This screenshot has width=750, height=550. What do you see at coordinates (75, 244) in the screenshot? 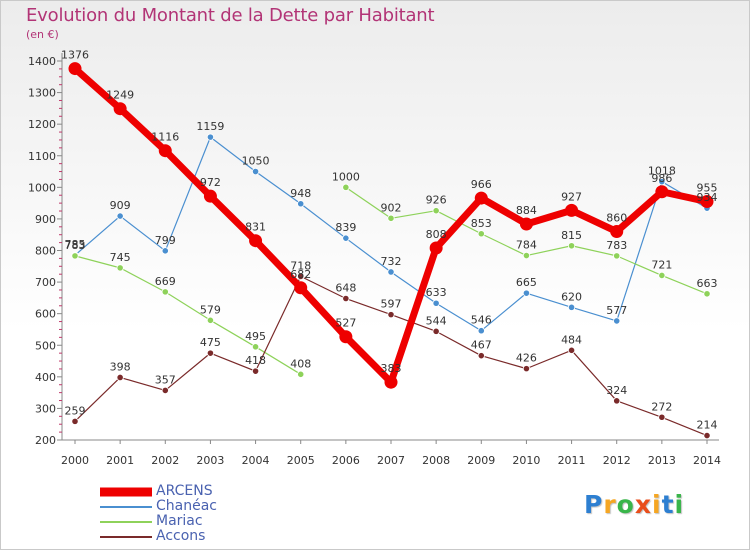
I see `data-label: 785` at bounding box center [75, 244].